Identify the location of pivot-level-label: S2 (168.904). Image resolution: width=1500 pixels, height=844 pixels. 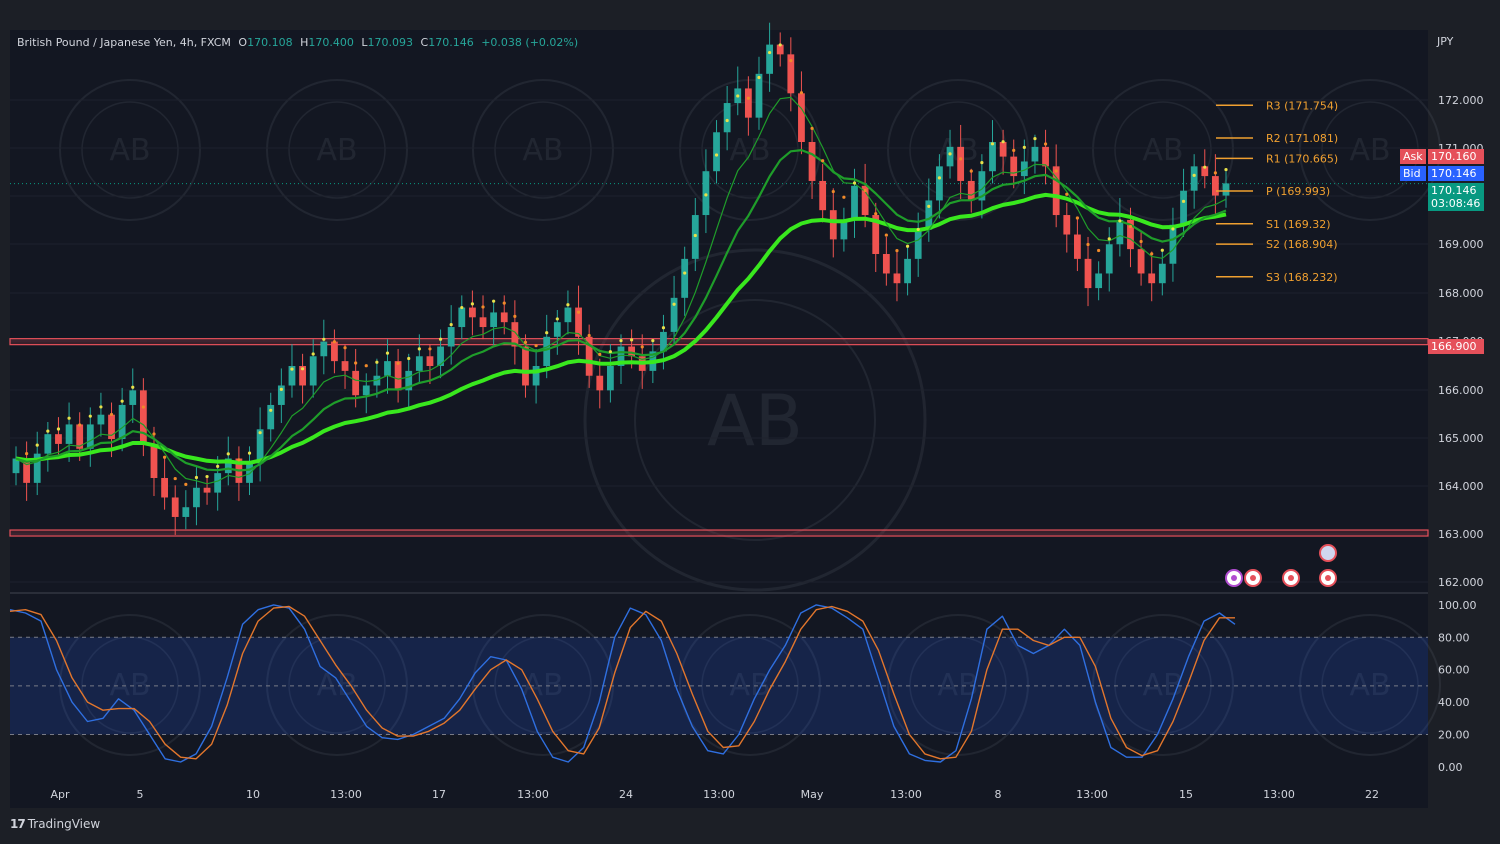
(1302, 244).